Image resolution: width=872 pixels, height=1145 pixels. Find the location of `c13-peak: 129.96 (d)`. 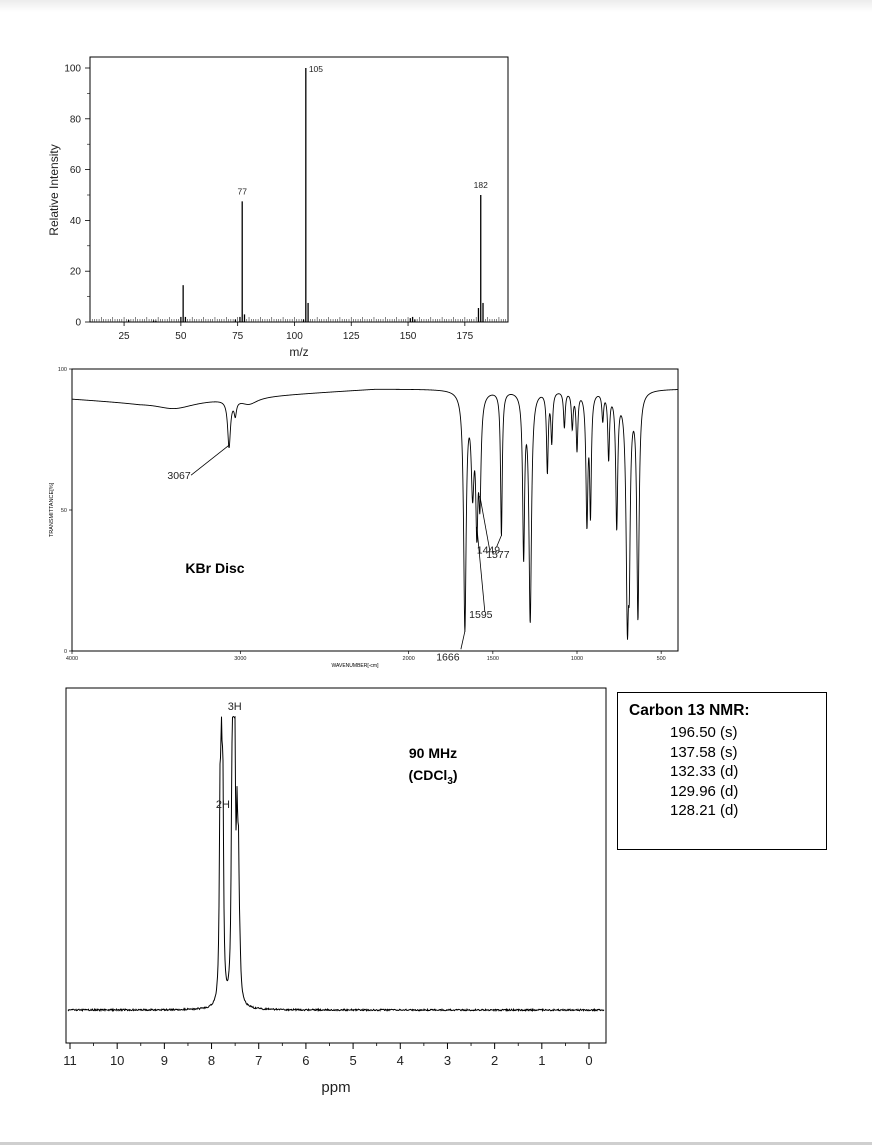

c13-peak: 129.96 (d) is located at coordinates (704, 791).